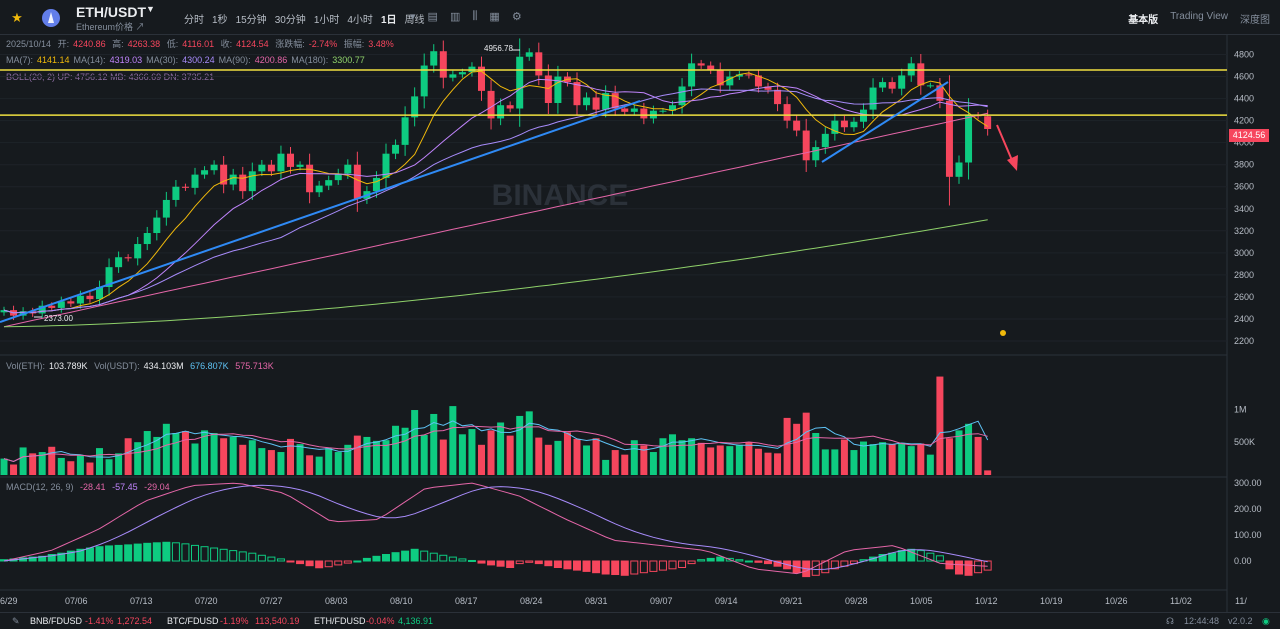  Describe the element at coordinates (348, 60) in the screenshot. I see `ma-value: 3300.77` at that location.